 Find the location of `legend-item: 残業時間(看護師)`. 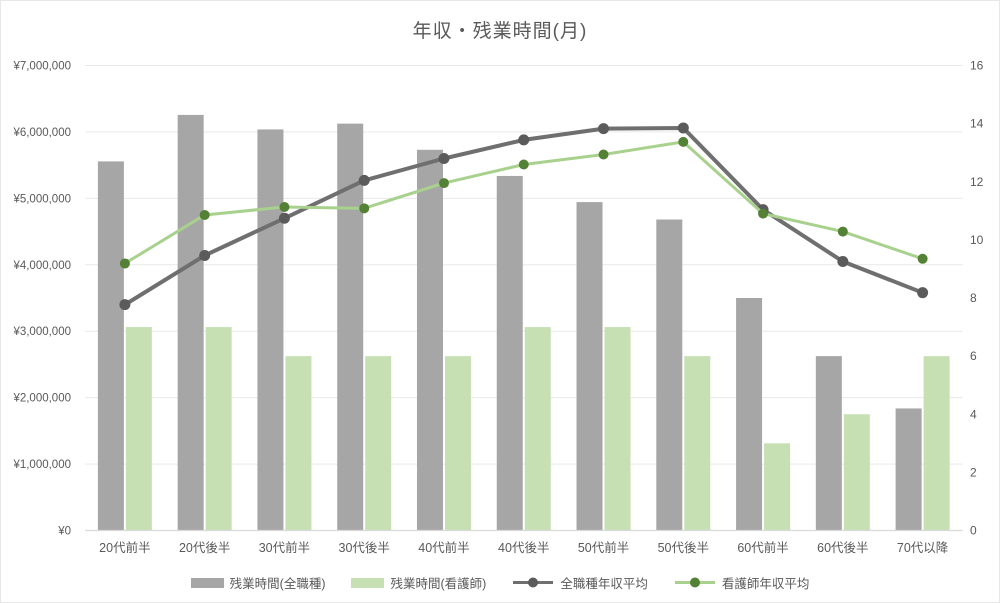

legend-item: 残業時間(看護師) is located at coordinates (418, 582).